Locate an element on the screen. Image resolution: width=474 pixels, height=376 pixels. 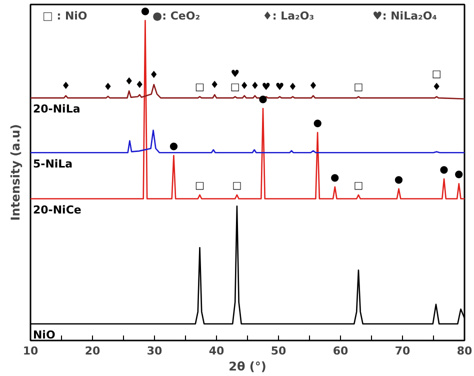
legend-label: NiO is located at coordinates (44, 335).